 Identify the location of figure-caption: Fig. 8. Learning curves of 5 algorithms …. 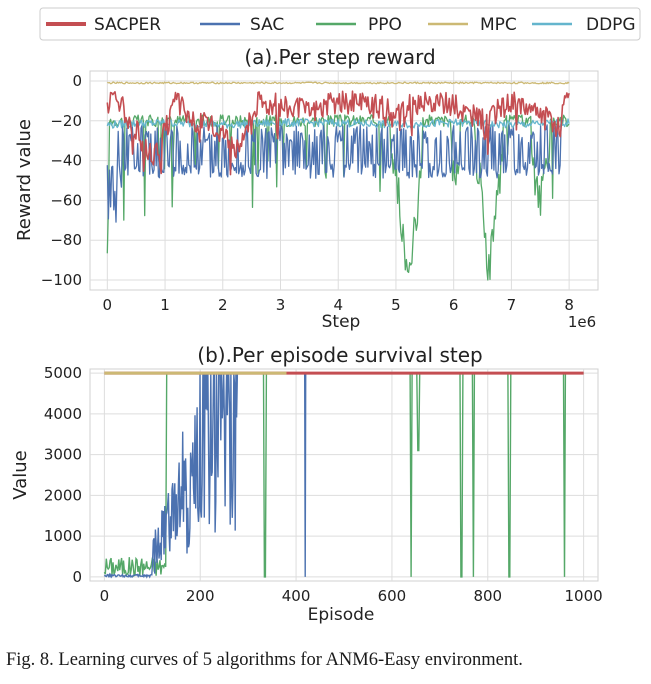
(264, 660).